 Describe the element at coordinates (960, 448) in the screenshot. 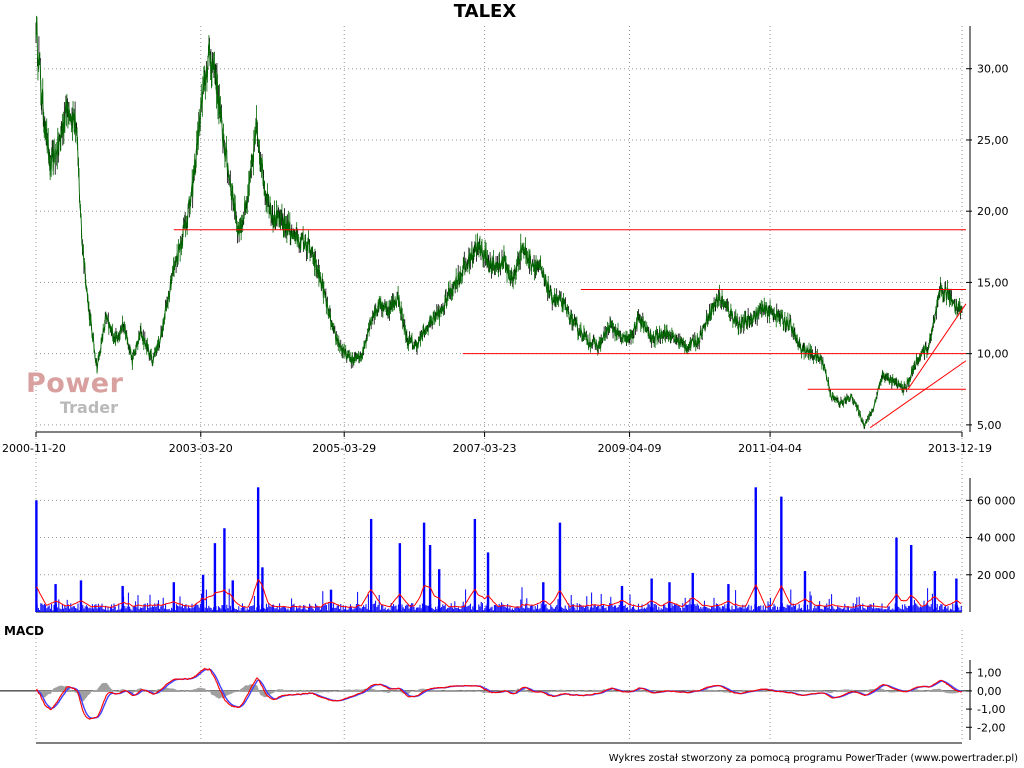

I see `x-tick-label: 2013-12-19` at that location.